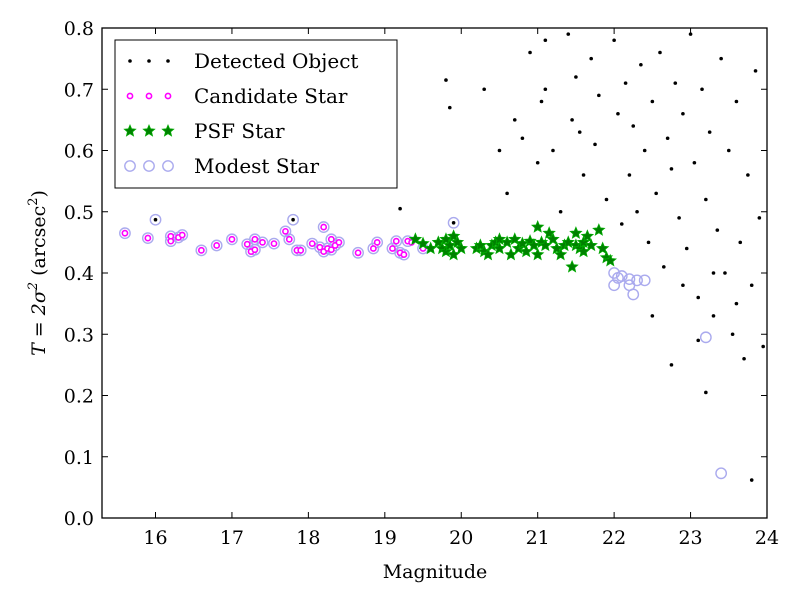 The width and height of the screenshot is (800, 600). What do you see at coordinates (614, 538) in the screenshot?
I see `x-tick-label: 22` at bounding box center [614, 538].